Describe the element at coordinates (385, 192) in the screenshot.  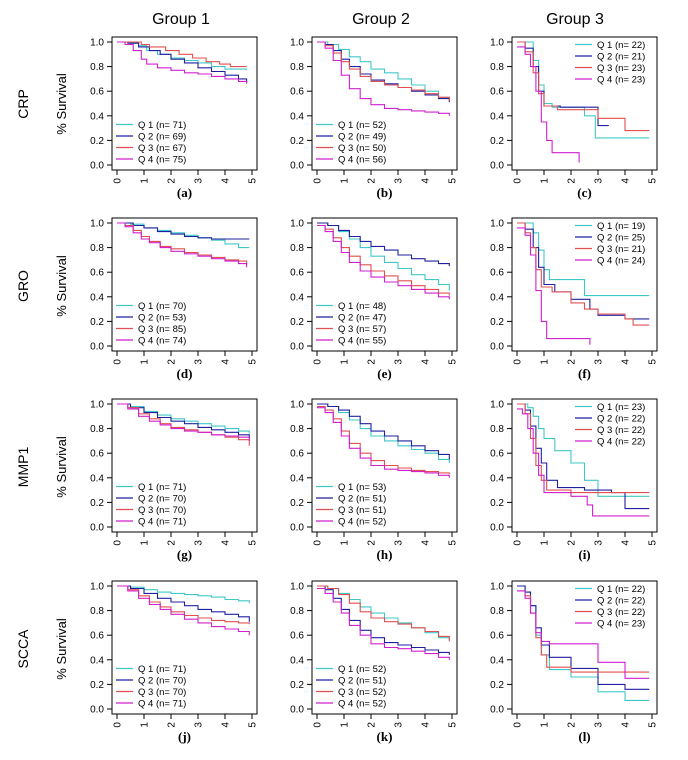
I see `panel-caption: (b)` at that location.